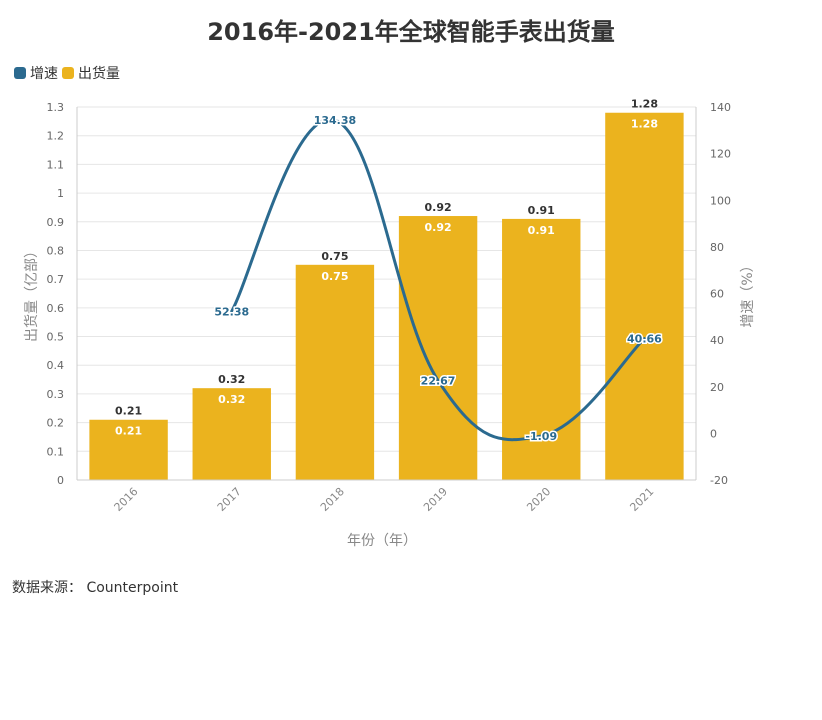  What do you see at coordinates (438, 381) in the screenshot?
I see `line-value-label: 22.67` at bounding box center [438, 381].